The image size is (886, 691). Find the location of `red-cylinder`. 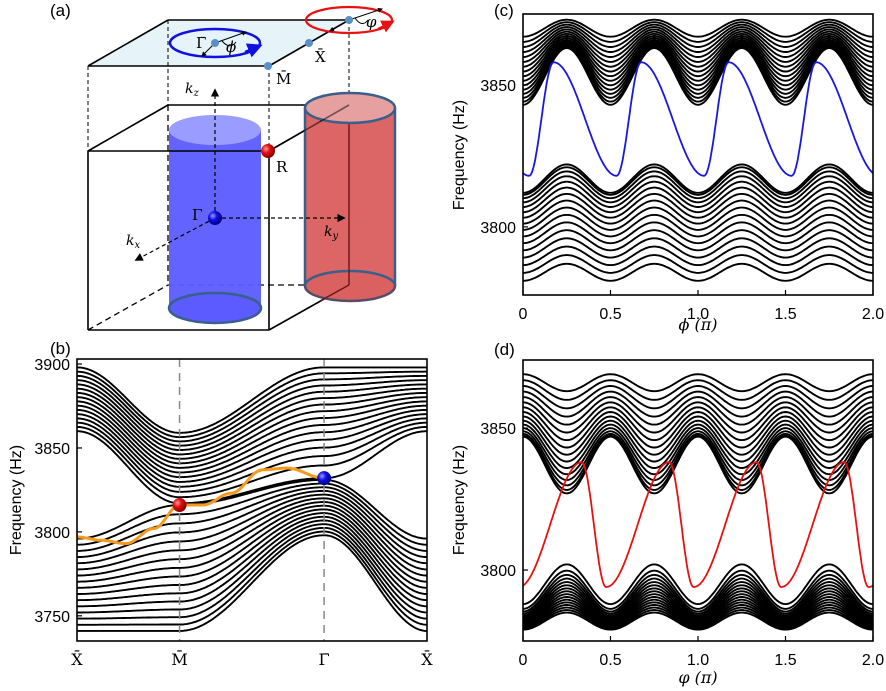

red-cylinder is located at coordinates (332, 197).